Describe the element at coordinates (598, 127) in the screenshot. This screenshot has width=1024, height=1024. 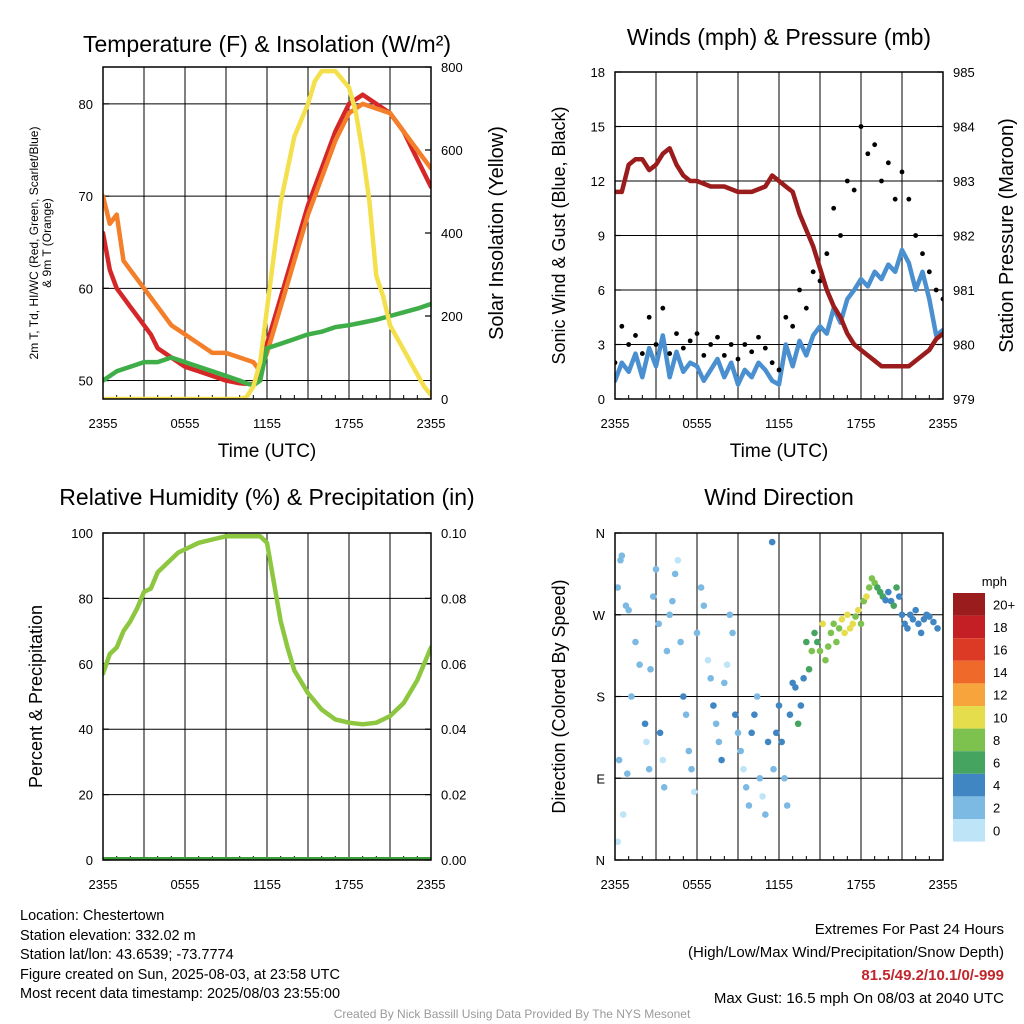
I see `y-tick-label: 15` at that location.